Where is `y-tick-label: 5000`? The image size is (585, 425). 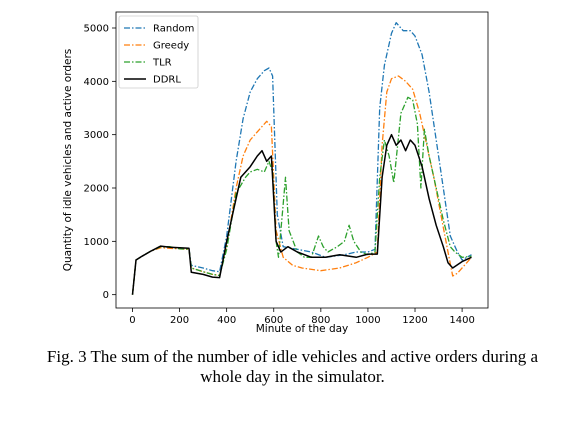
y-tick-label: 5000 is located at coordinates (96, 29).